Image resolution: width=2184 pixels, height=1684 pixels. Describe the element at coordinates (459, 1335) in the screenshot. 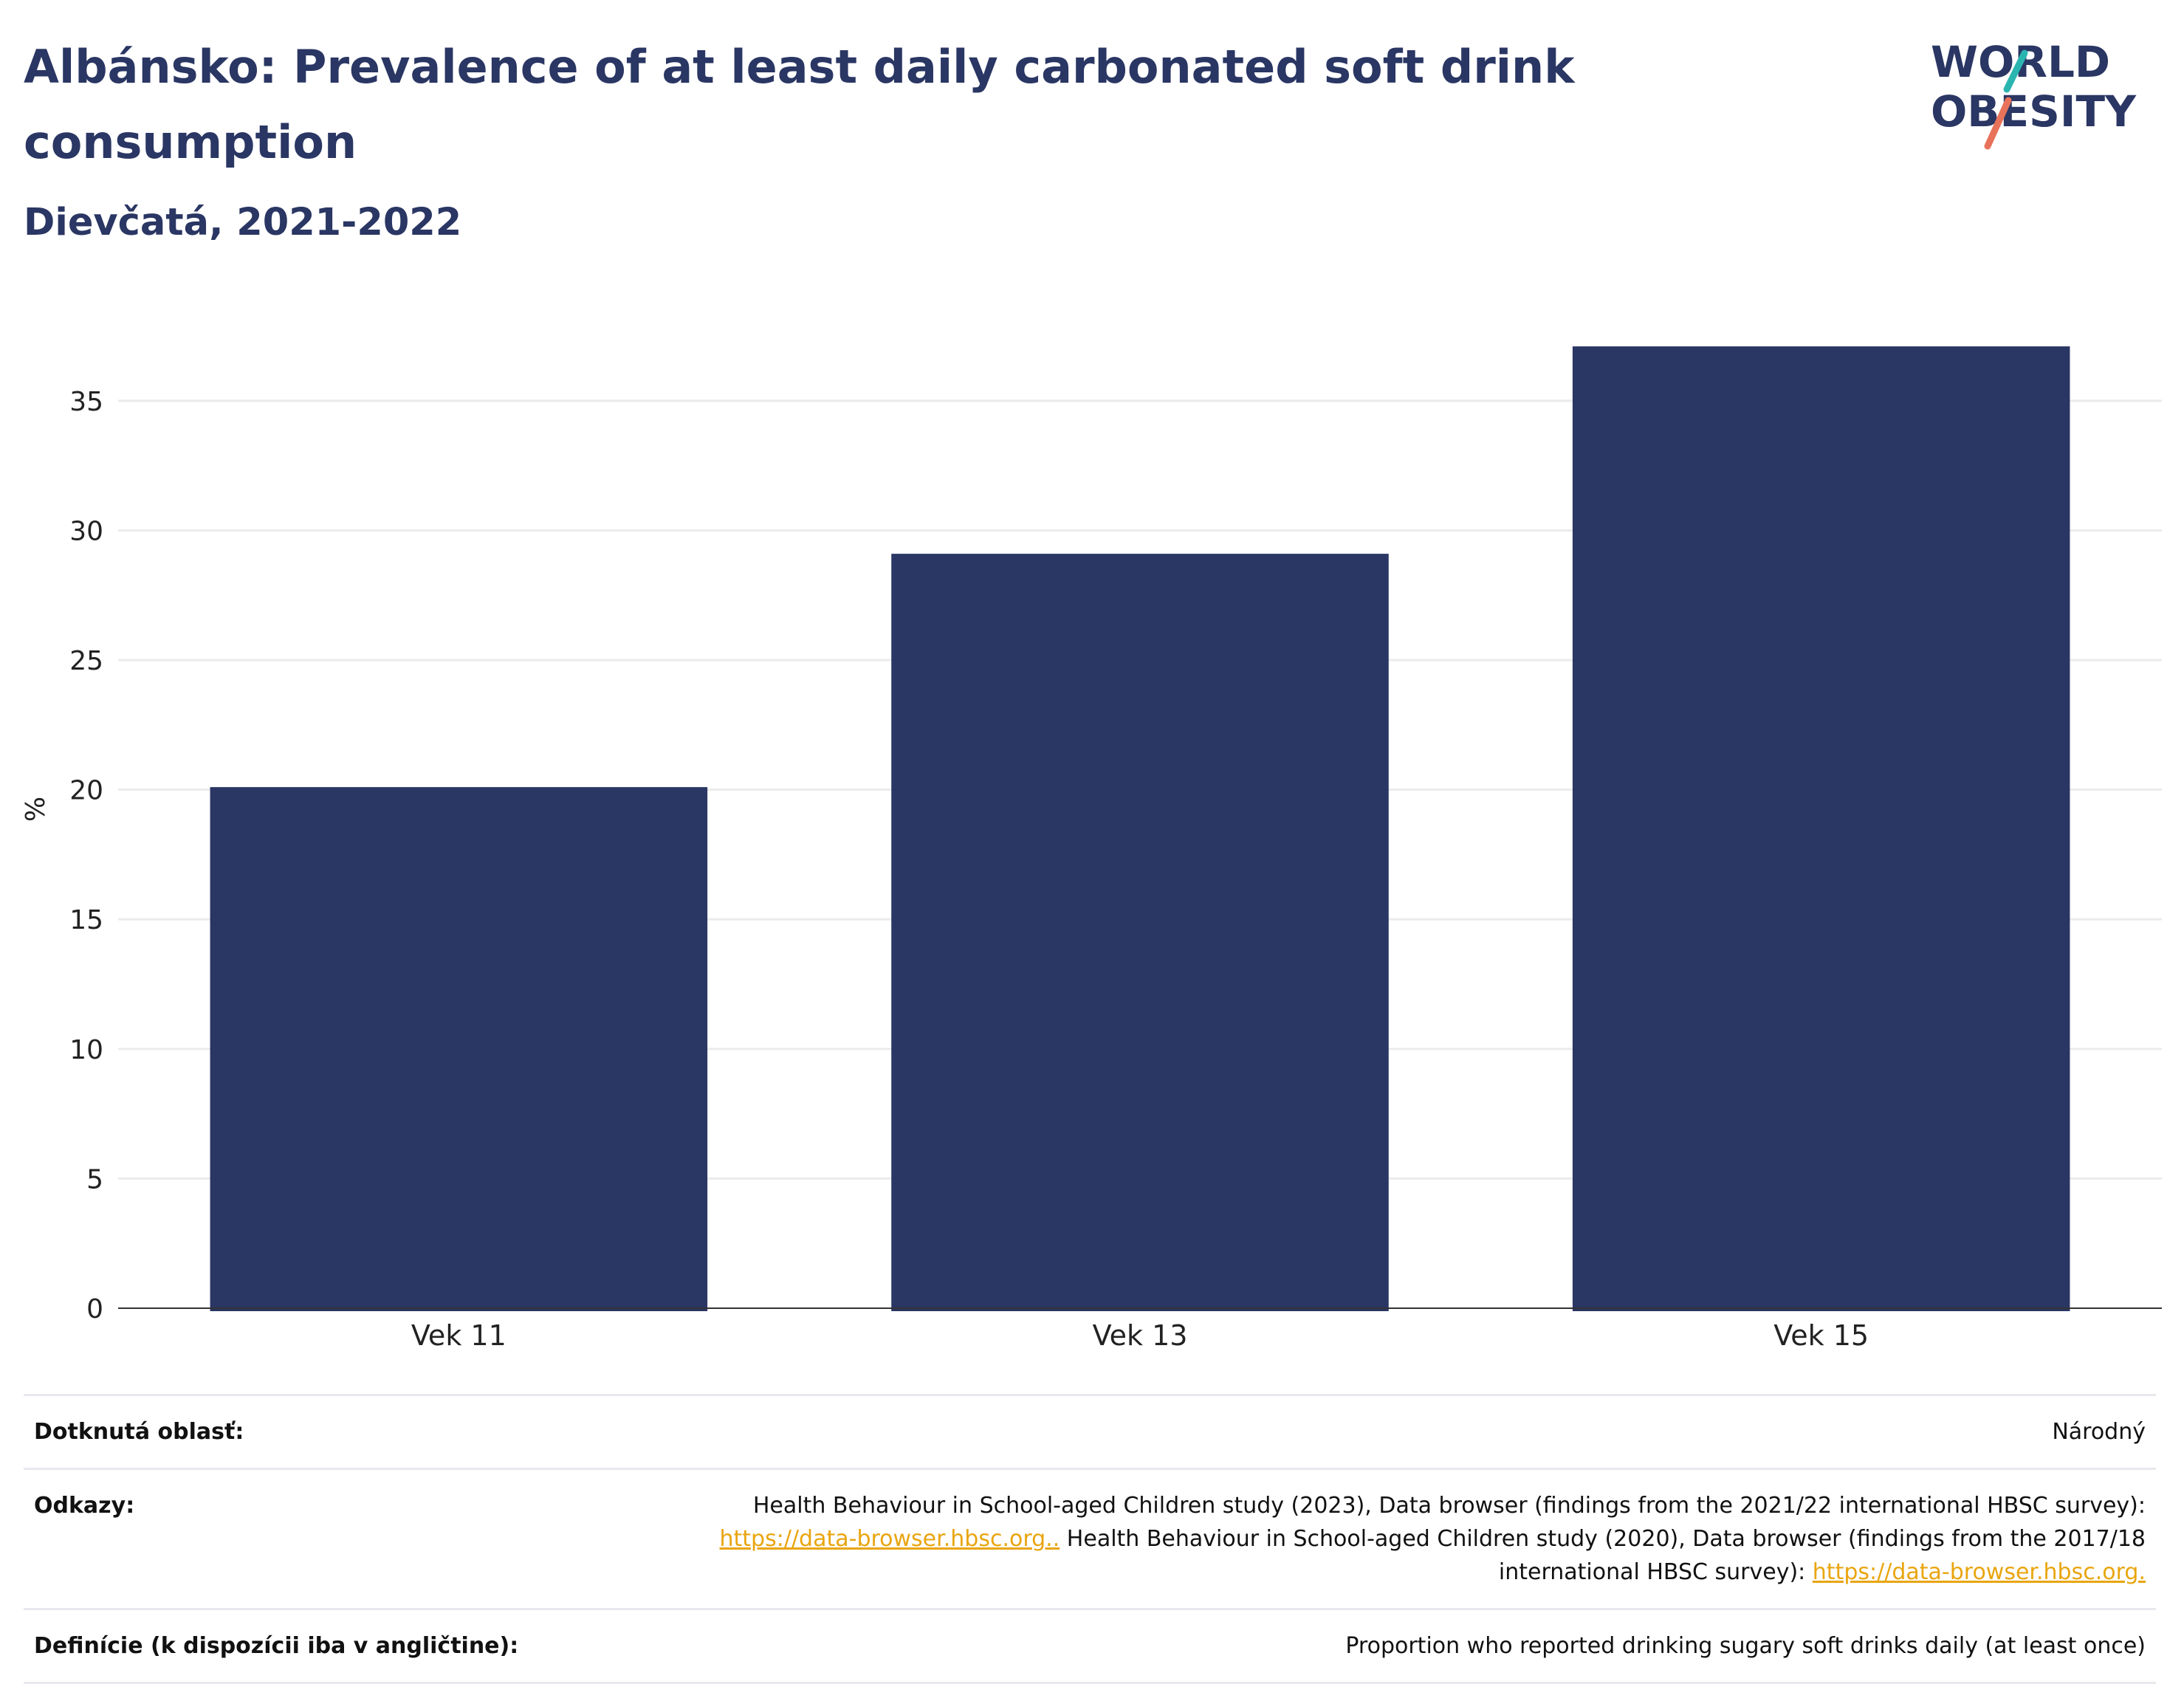

I see `x-tick-label: Vek 11` at that location.